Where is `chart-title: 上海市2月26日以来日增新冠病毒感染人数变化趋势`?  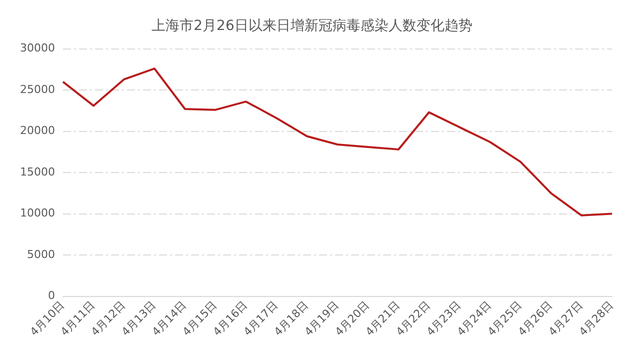 chart-title: 上海市2月26日以来日增新冠病毒感染人数变化趋势 is located at coordinates (312, 26).